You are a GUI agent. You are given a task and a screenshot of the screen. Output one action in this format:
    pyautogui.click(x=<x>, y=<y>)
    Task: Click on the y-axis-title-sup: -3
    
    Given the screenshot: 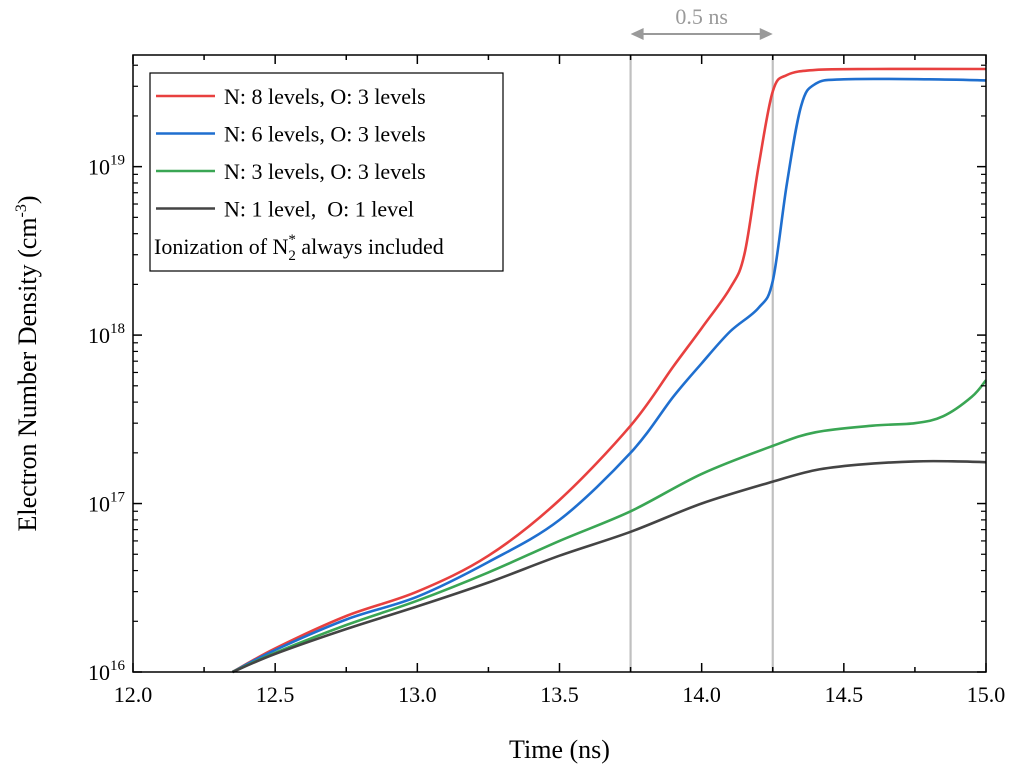 What is the action you would take?
    pyautogui.click(x=21, y=210)
    